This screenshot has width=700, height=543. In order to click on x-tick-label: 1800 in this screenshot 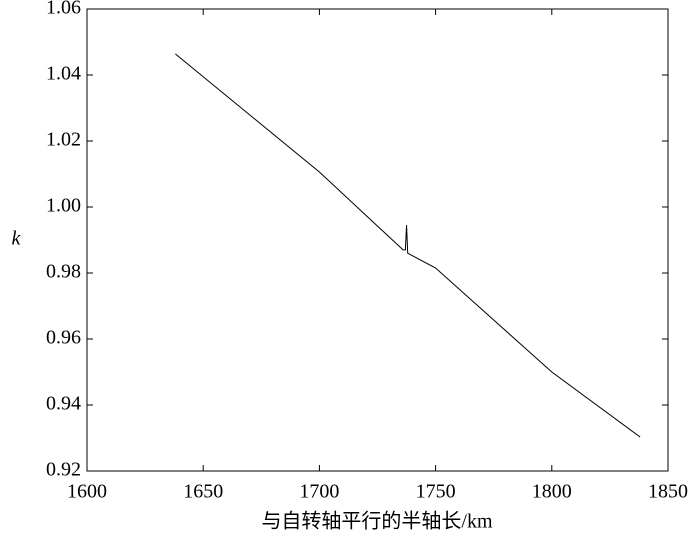, I will do `click(552, 492)`.